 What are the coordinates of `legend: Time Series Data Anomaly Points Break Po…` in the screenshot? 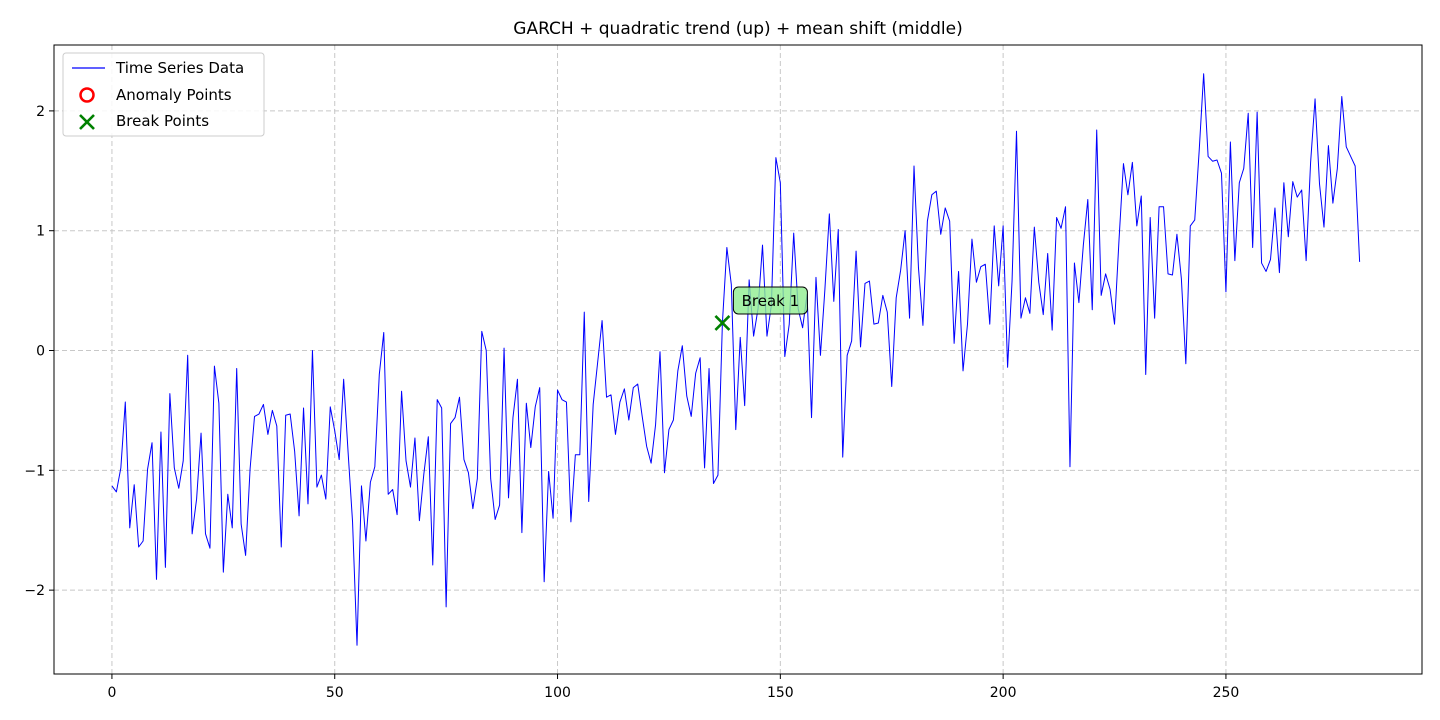 It's located at (163, 94).